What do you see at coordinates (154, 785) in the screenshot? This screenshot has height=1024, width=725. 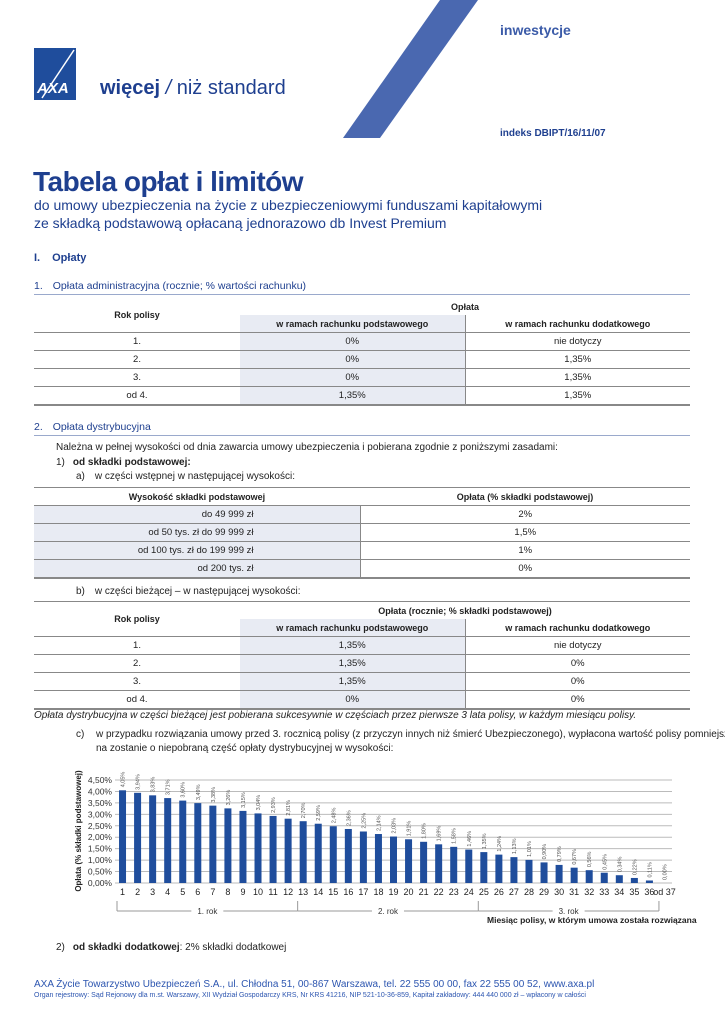 I see `data-label: 3,83%` at bounding box center [154, 785].